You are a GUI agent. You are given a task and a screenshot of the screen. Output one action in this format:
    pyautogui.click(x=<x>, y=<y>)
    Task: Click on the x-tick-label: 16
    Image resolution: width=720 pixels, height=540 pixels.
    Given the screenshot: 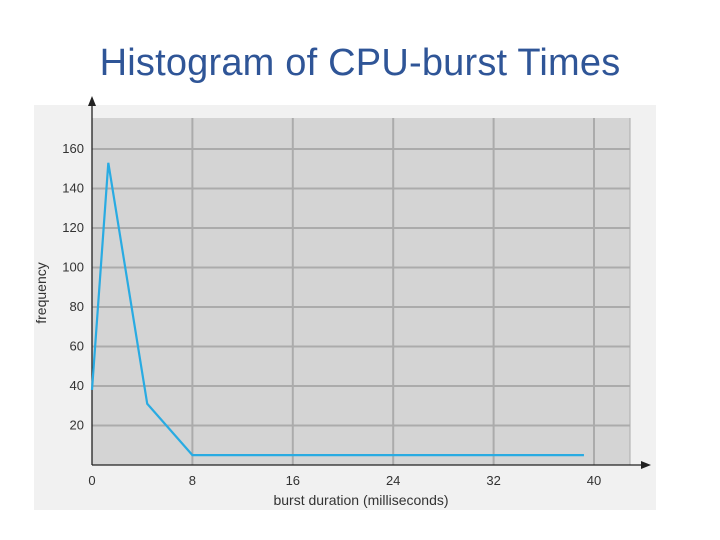 What is the action you would take?
    pyautogui.click(x=293, y=480)
    